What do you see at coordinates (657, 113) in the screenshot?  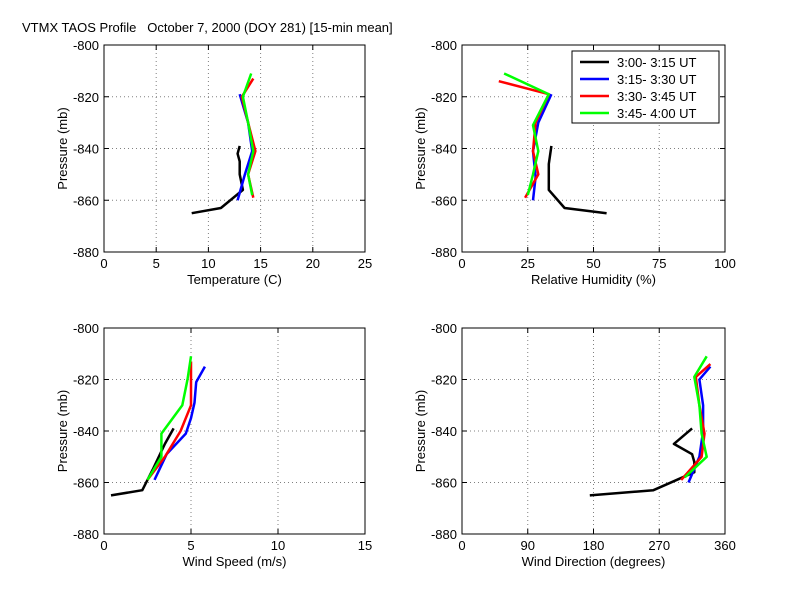 I see `legend-entry: 3:45- 4:00 UT` at bounding box center [657, 113].